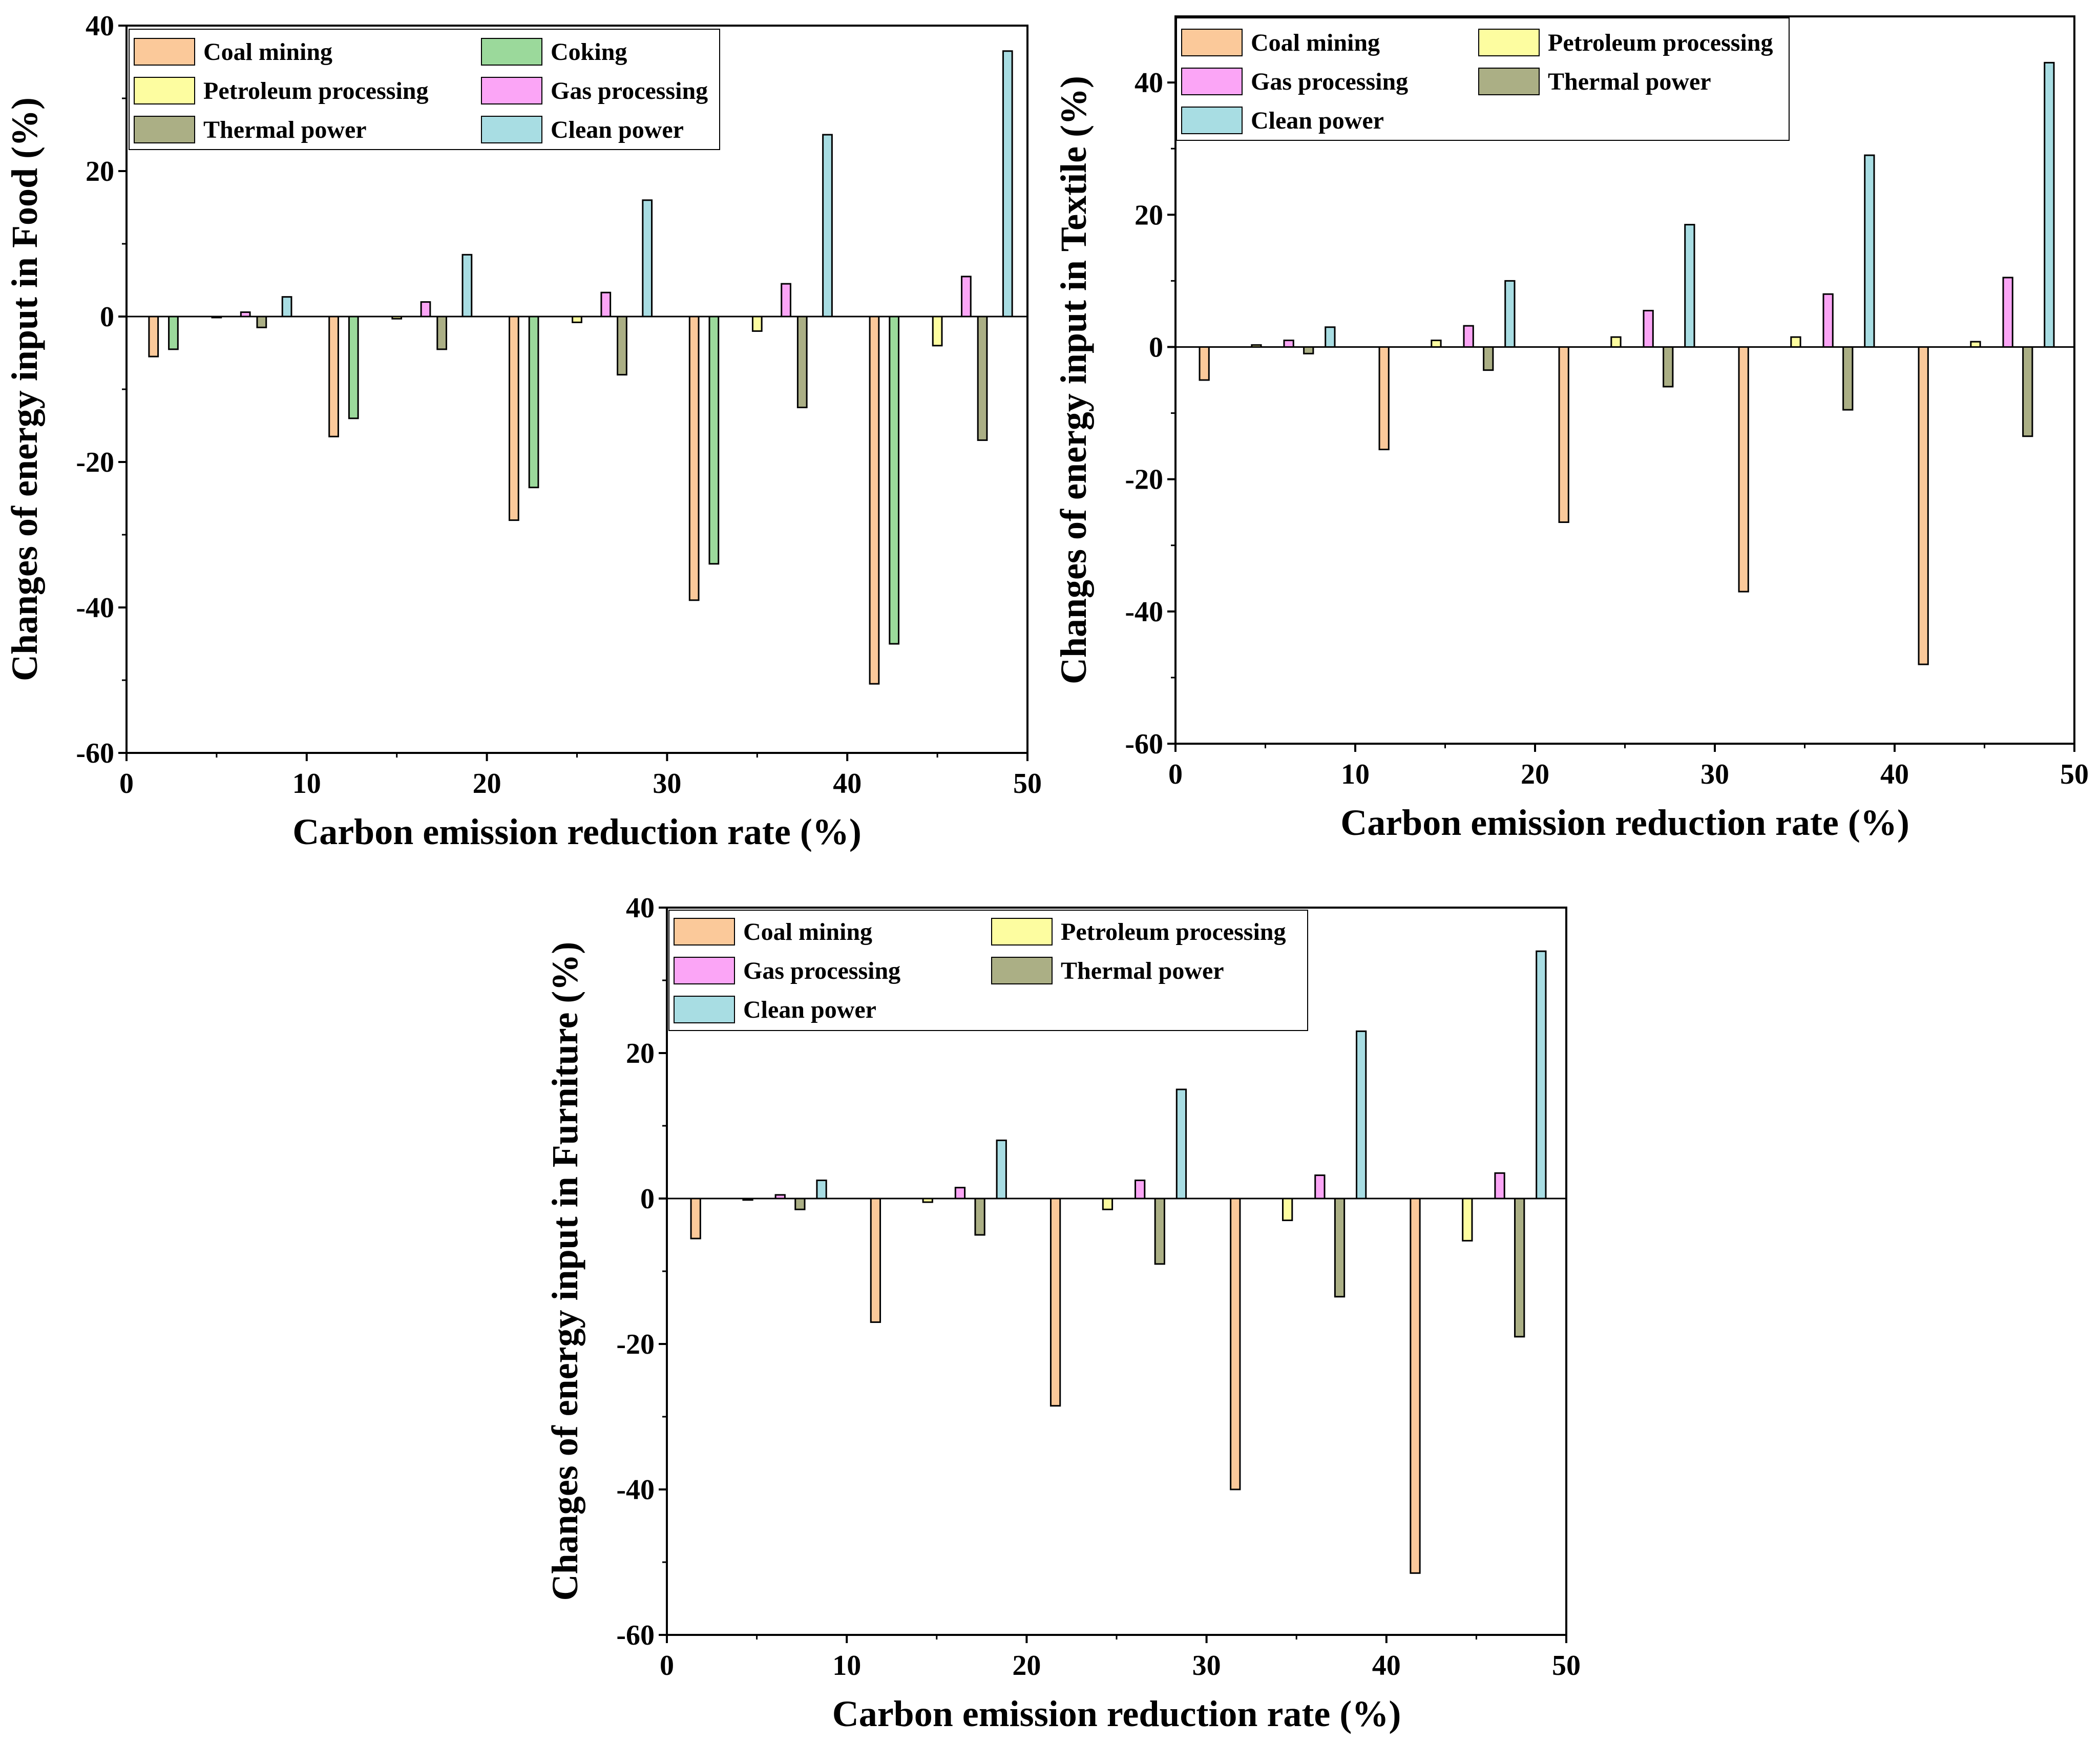 The height and width of the screenshot is (1744, 2100). What do you see at coordinates (1144, 480) in the screenshot?
I see `y-tick-label: -20` at bounding box center [1144, 480].